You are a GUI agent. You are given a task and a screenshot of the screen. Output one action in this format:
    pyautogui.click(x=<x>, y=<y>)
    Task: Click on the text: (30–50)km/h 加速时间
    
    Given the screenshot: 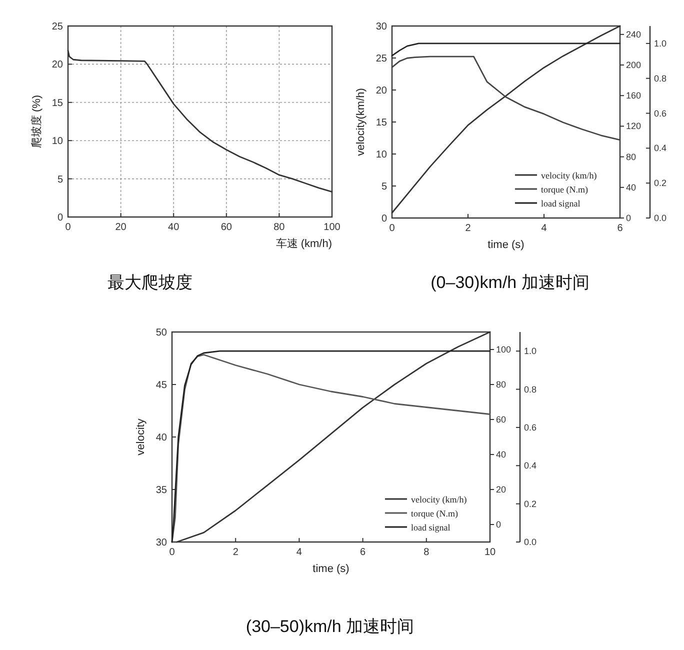 What is the action you would take?
    pyautogui.click(x=330, y=626)
    